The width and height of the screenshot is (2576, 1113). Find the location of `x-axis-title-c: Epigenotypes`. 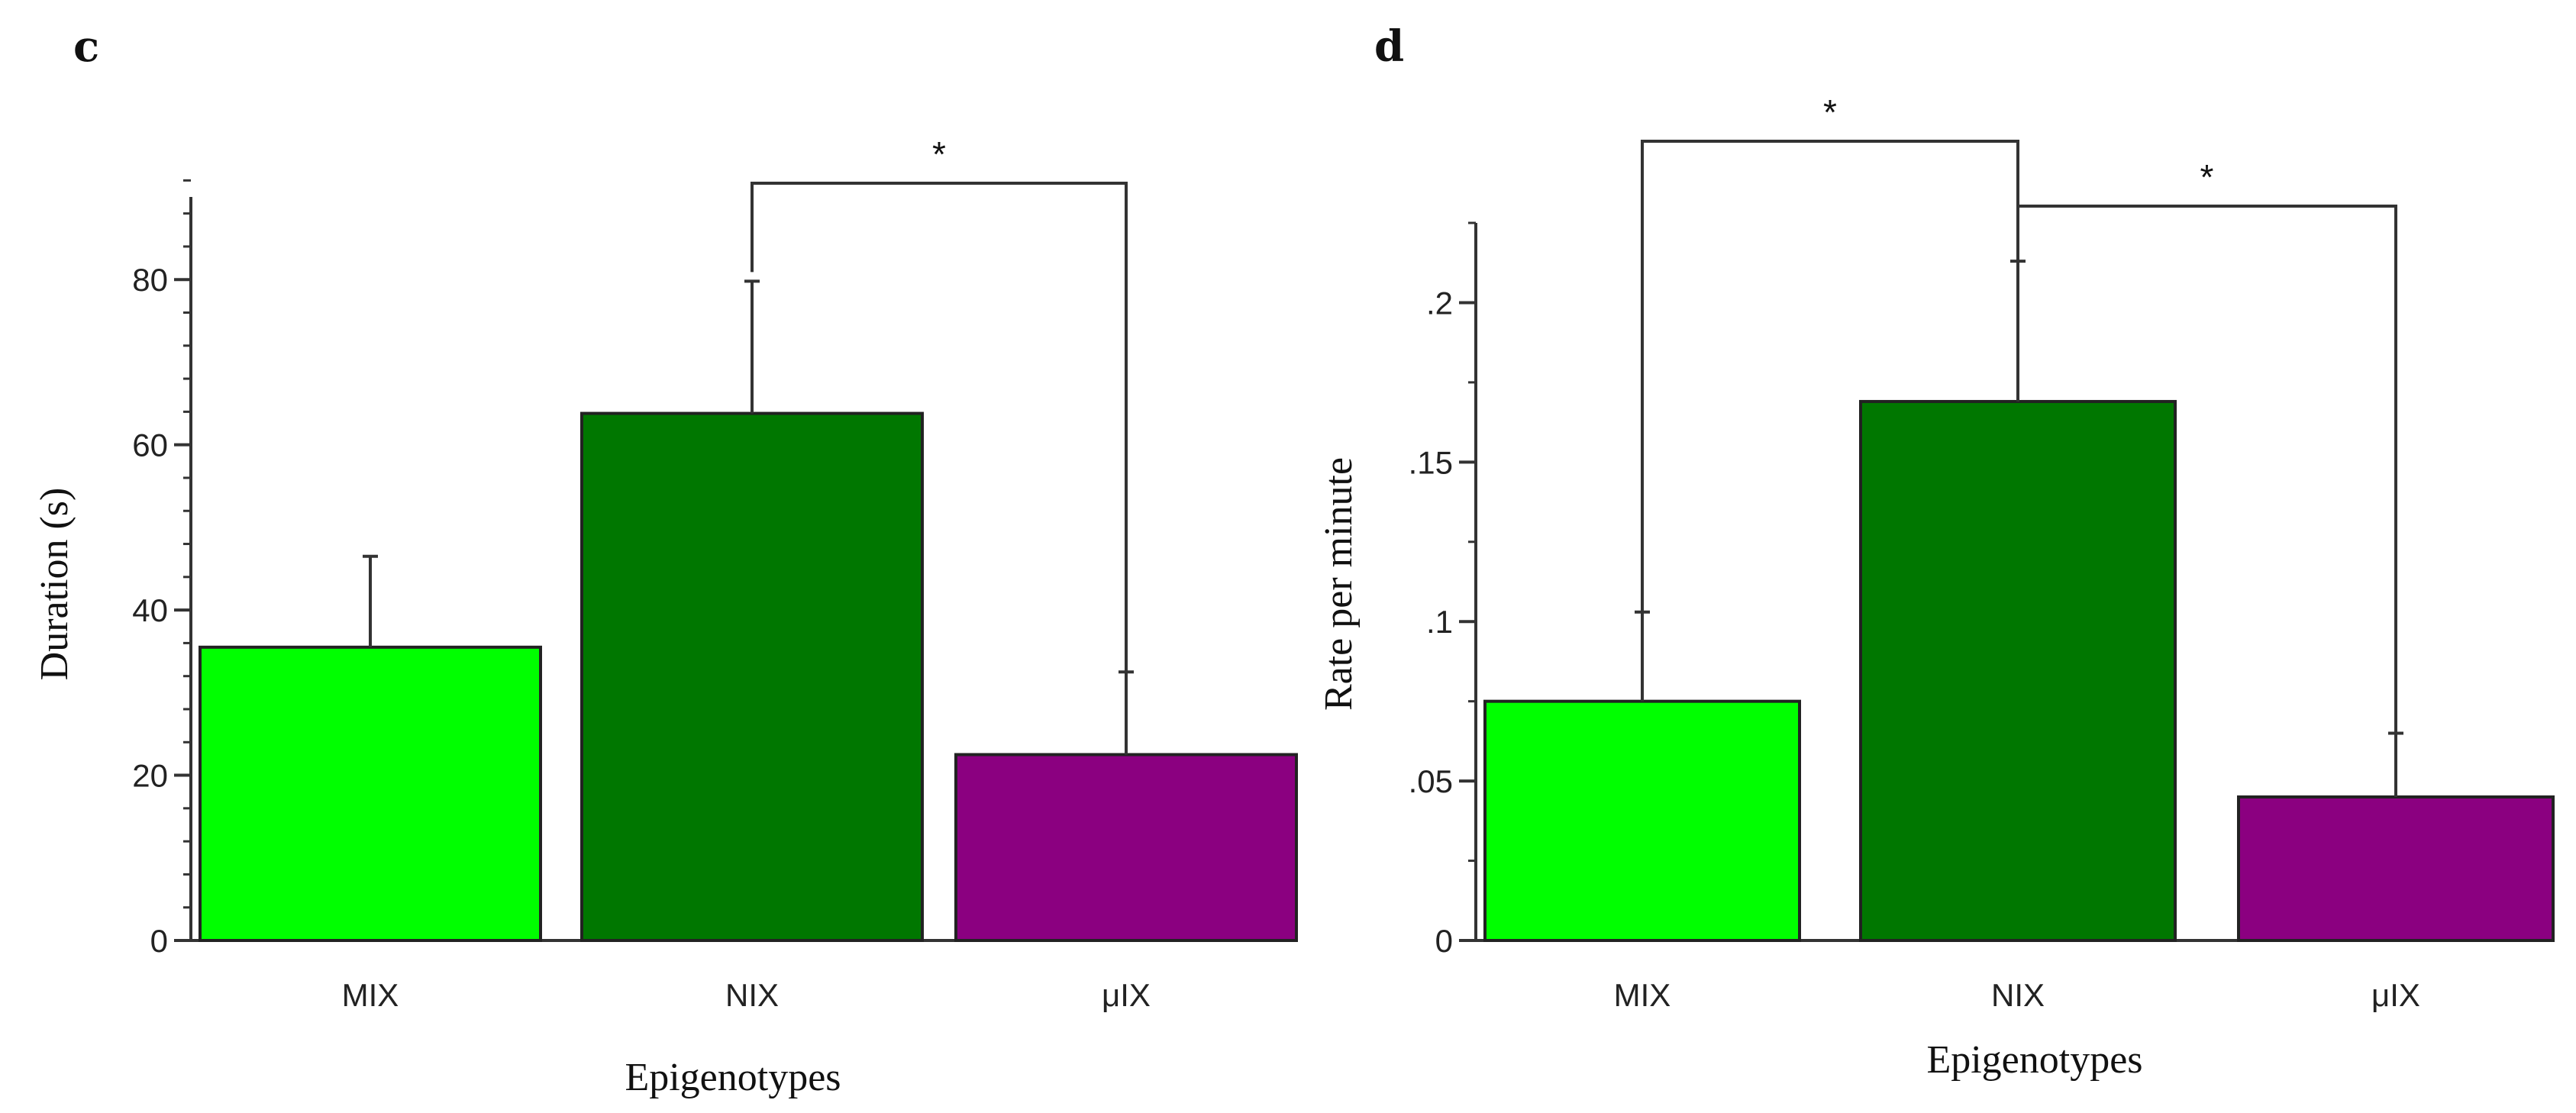

x-axis-title-c: Epigenotypes is located at coordinates (733, 1077).